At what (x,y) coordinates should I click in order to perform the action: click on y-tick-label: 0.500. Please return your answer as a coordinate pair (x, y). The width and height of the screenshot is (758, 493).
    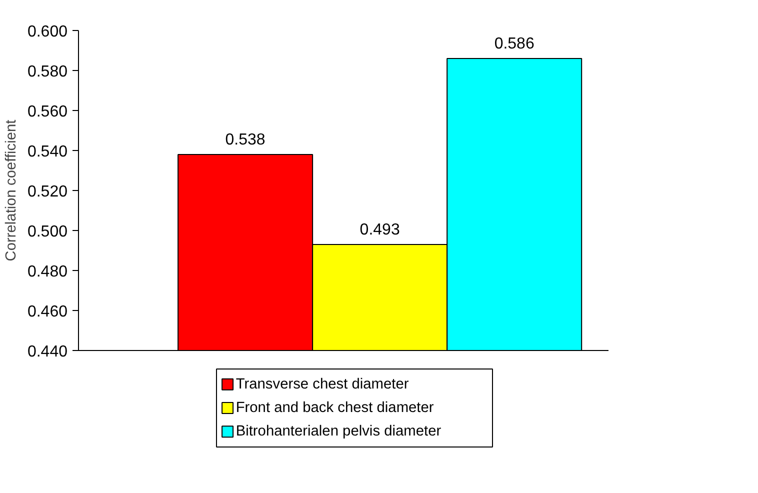
    Looking at the image, I should click on (47, 232).